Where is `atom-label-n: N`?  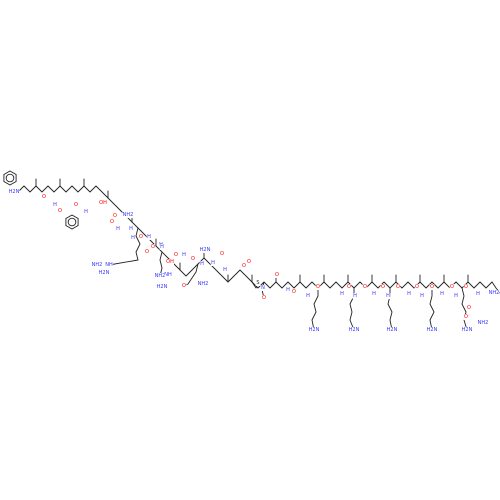 atom-label-n: N is located at coordinates (263, 288).